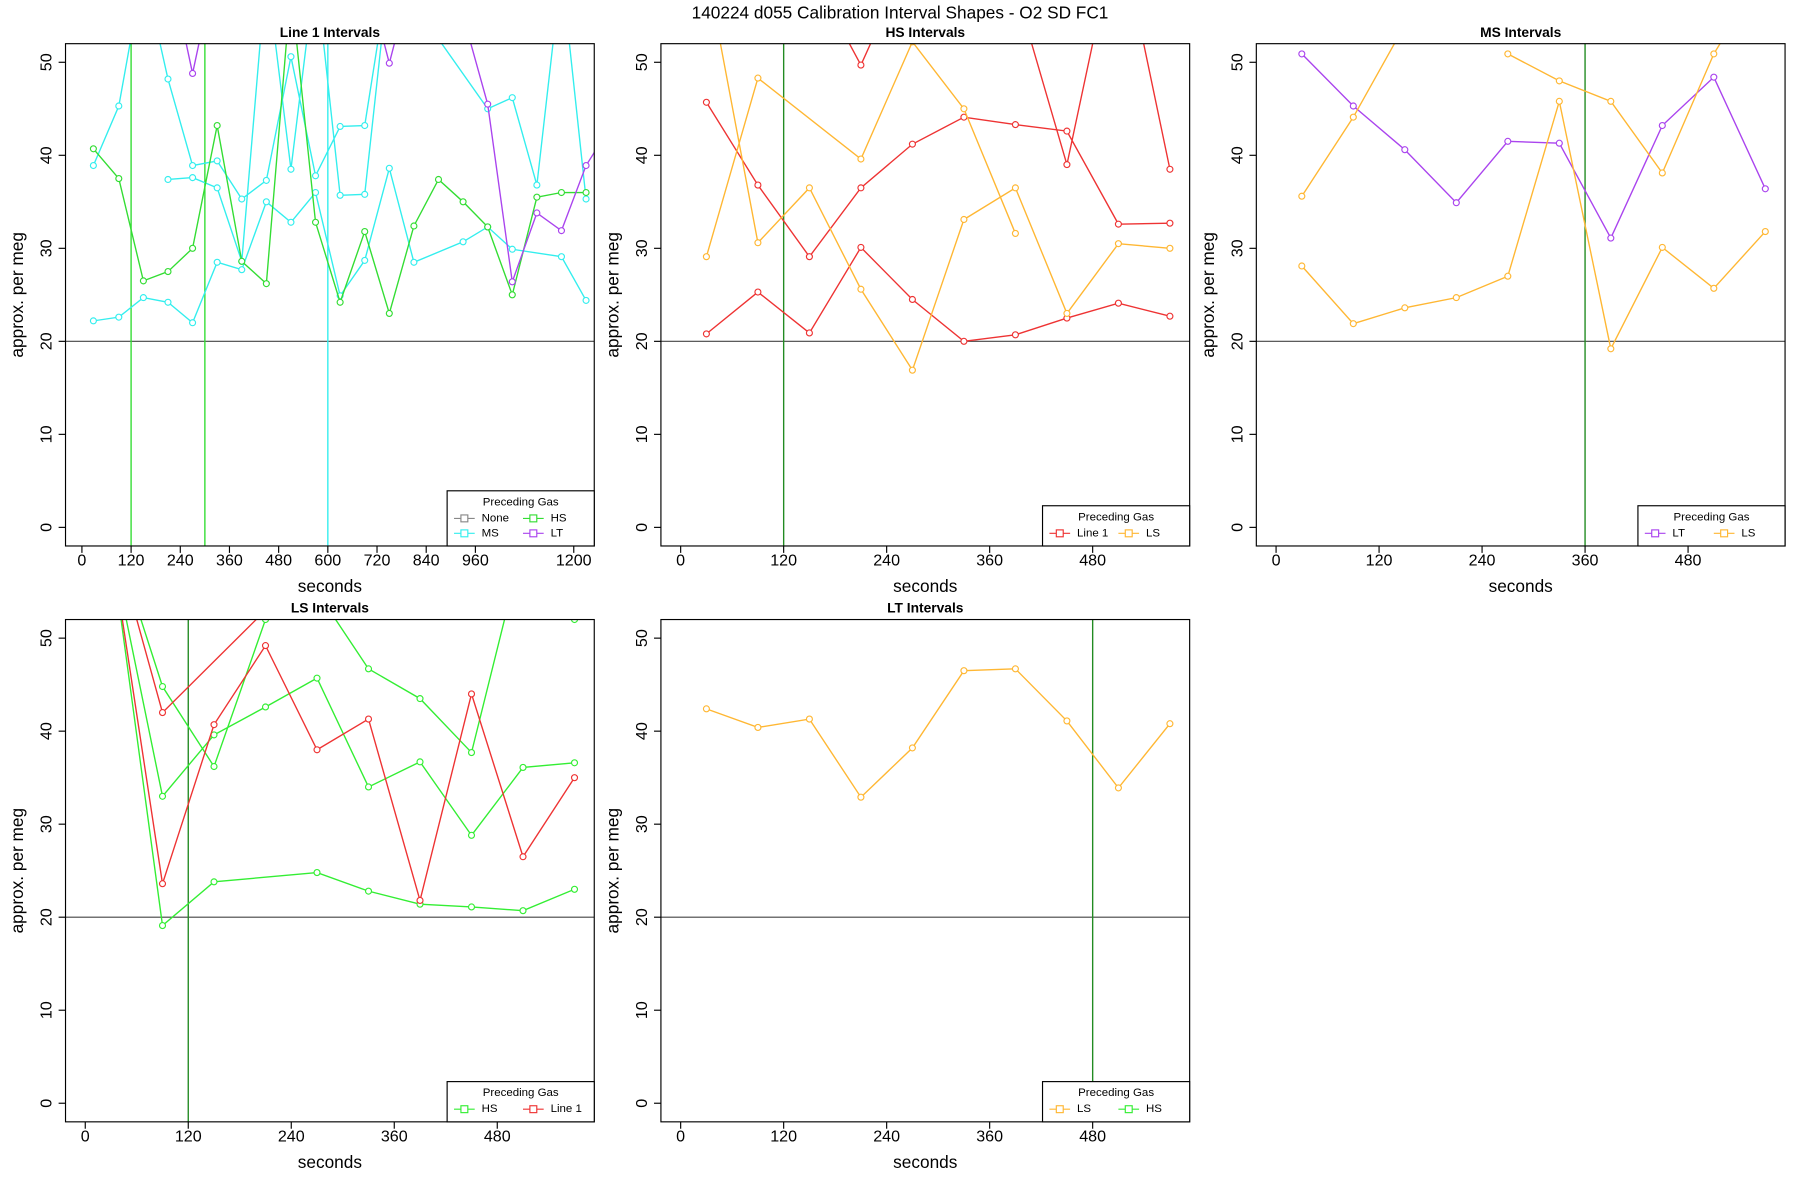 The width and height of the screenshot is (1800, 1200). I want to click on x-tick-label: 600, so click(327, 561).